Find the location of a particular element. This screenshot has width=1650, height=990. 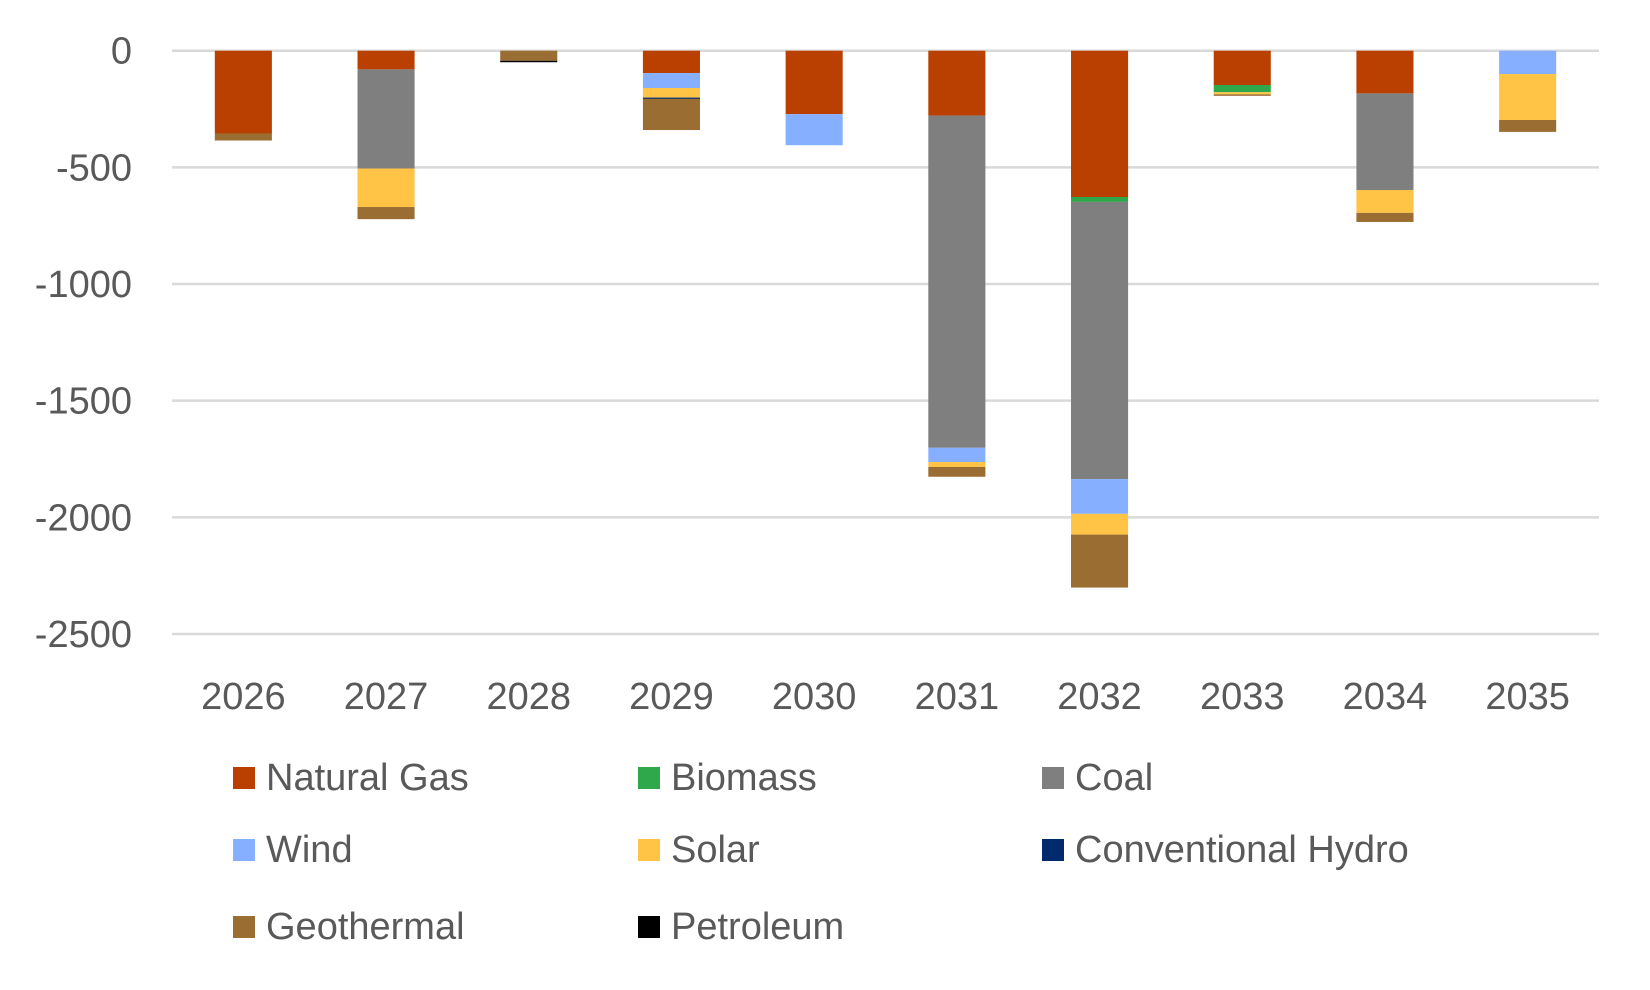

legend-label: Solar is located at coordinates (715, 850).